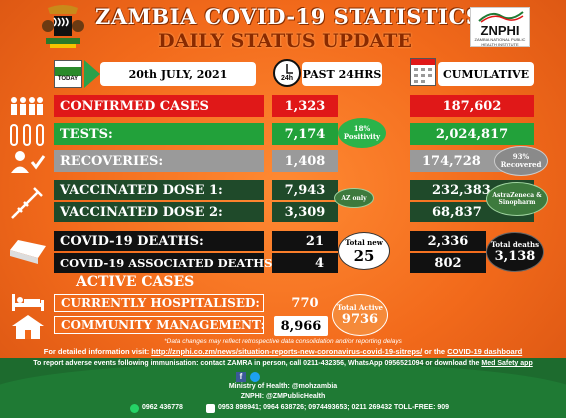  Describe the element at coordinates (159, 106) in the screenshot. I see `confirmed-cases-label: CONFIRMED CASES` at that location.